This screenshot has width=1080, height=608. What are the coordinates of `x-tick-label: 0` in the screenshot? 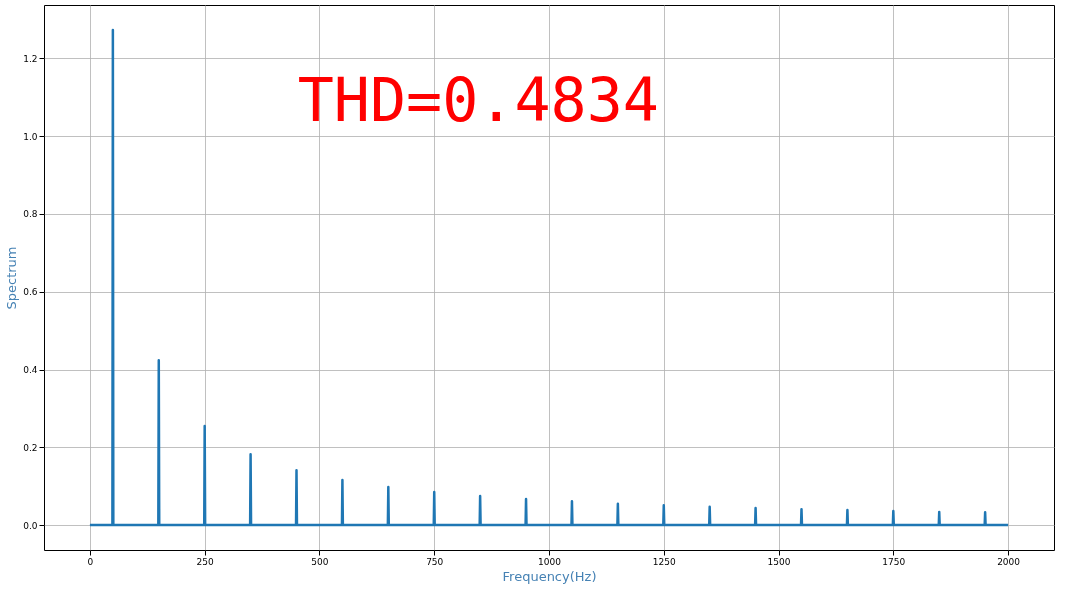 It's located at (90, 561).